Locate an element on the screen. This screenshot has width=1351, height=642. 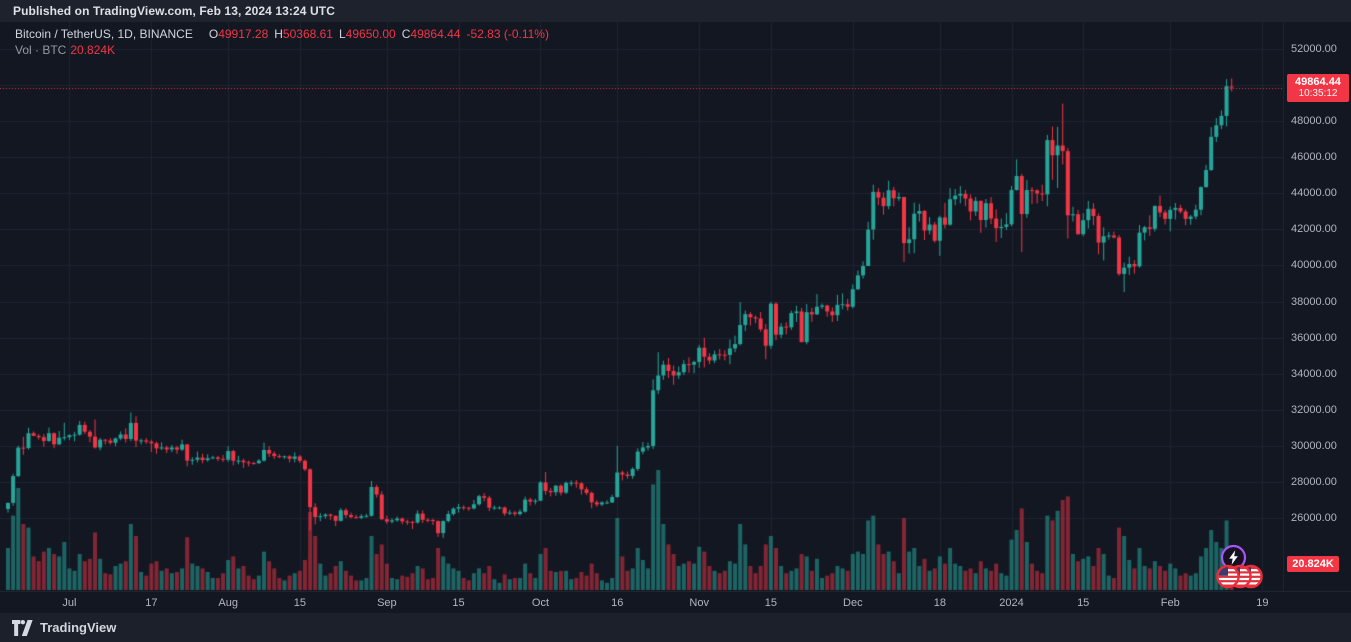
price-axis-label: 28000.00 is located at coordinates (1314, 481).